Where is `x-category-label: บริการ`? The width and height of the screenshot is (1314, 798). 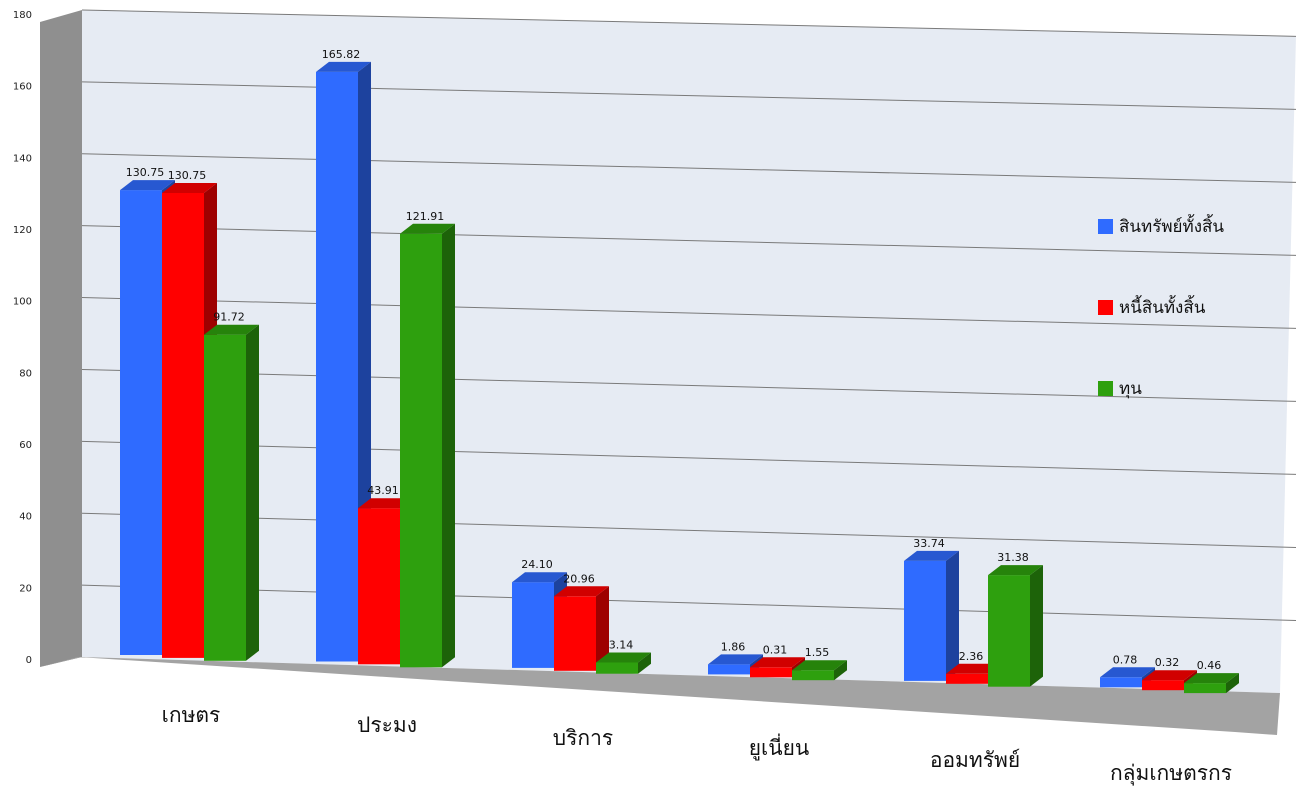 x-category-label: บริการ is located at coordinates (583, 738).